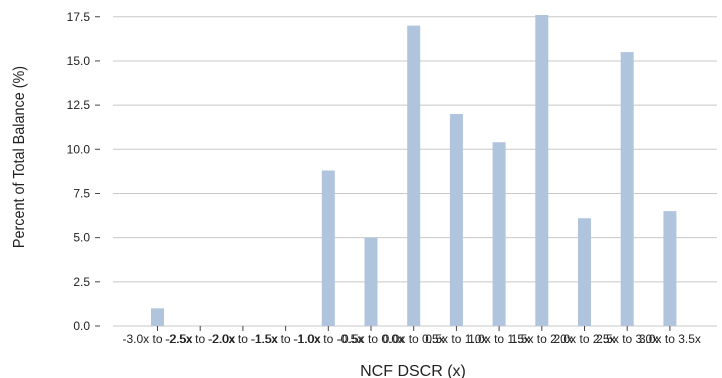  I want to click on y-tick-label: 2.5, so click(81, 282).